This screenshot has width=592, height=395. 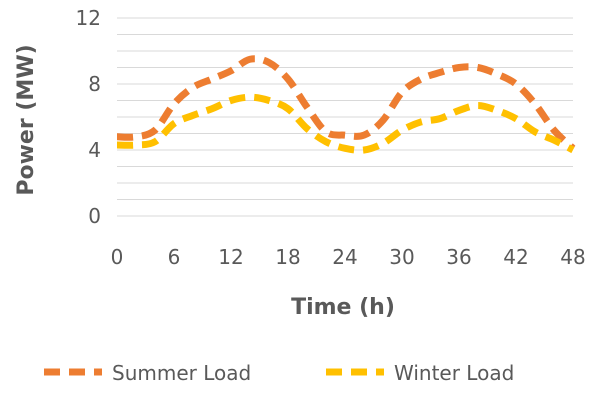 What do you see at coordinates (117, 257) in the screenshot?
I see `x-tick-label: 0` at bounding box center [117, 257].